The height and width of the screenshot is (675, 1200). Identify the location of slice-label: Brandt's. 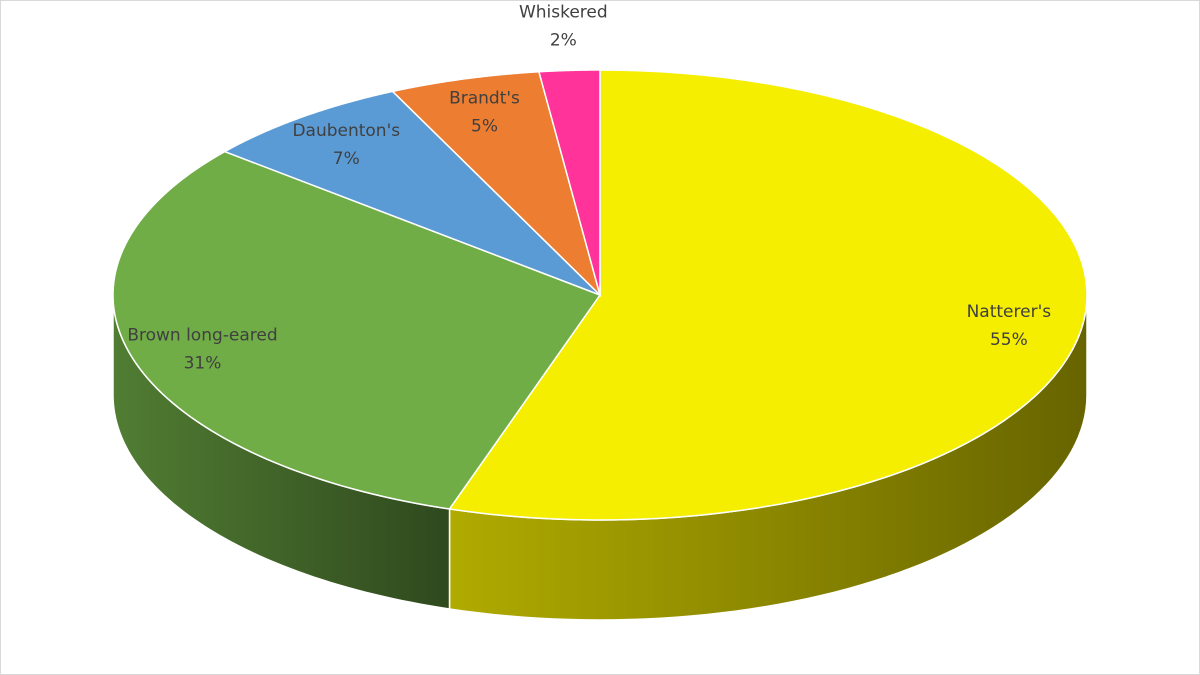
(484, 98).